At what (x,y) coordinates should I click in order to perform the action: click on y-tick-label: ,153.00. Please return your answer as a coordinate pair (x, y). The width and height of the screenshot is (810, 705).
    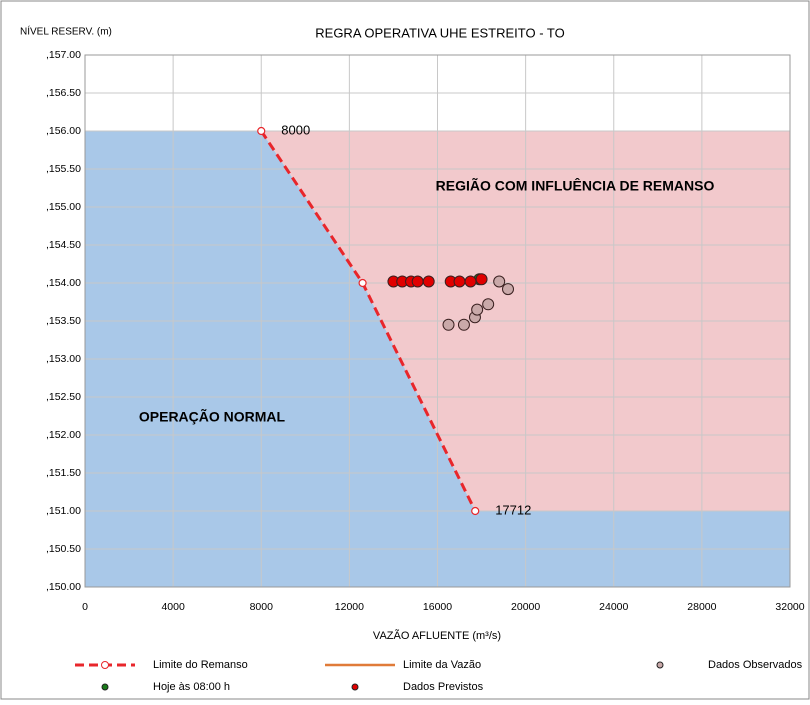
    Looking at the image, I should click on (63, 359).